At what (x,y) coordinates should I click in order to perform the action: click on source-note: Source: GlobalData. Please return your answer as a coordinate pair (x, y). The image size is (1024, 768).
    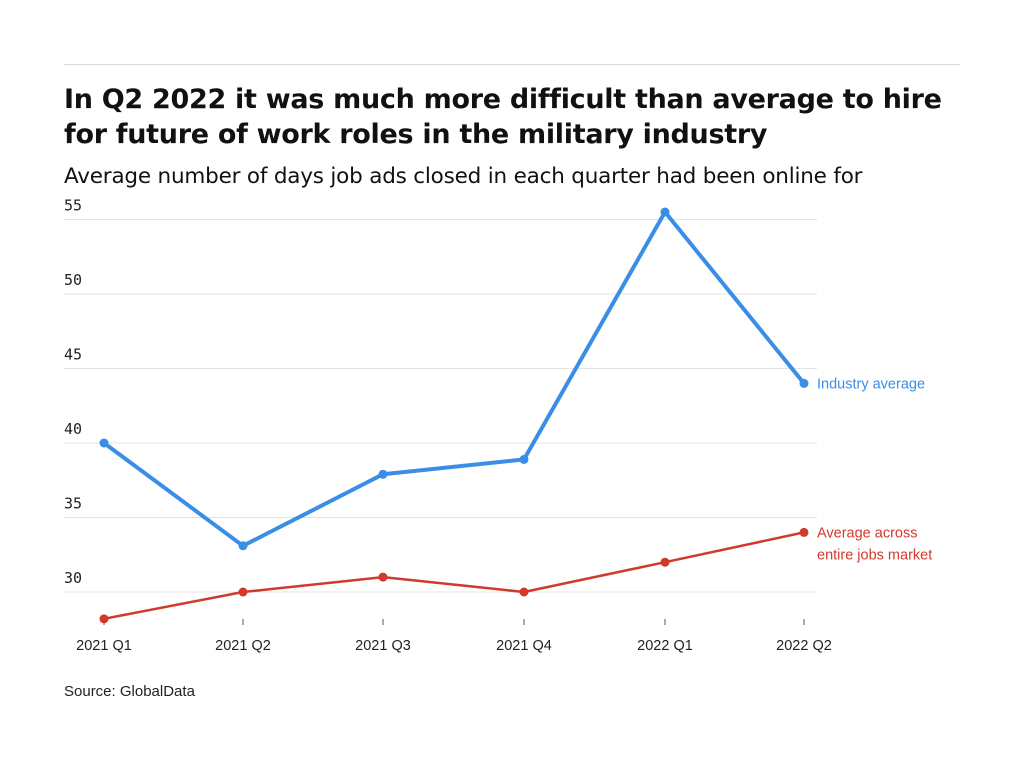
    Looking at the image, I should click on (129, 691).